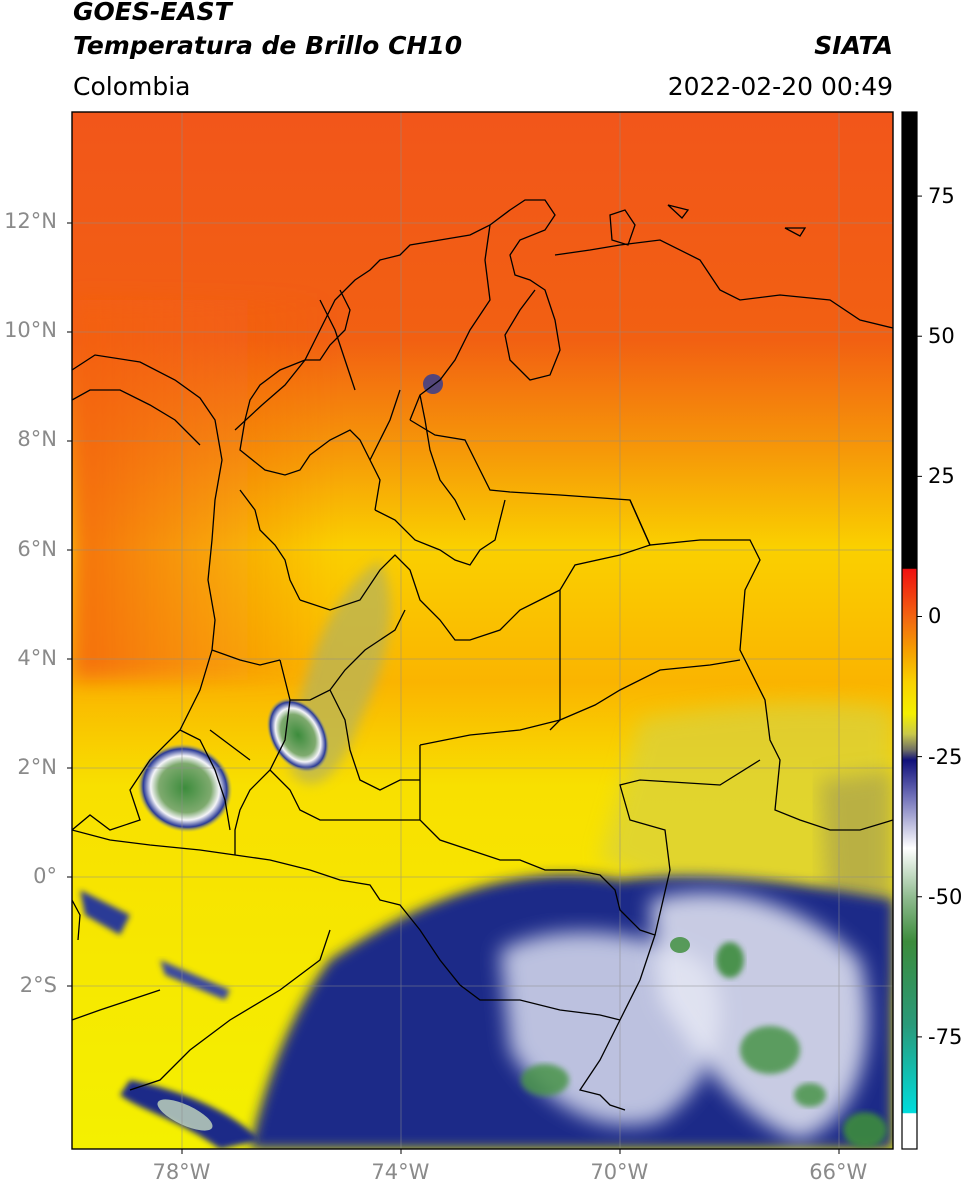  What do you see at coordinates (400, 1172) in the screenshot?
I see `lon-tick-label: 74°W` at bounding box center [400, 1172].